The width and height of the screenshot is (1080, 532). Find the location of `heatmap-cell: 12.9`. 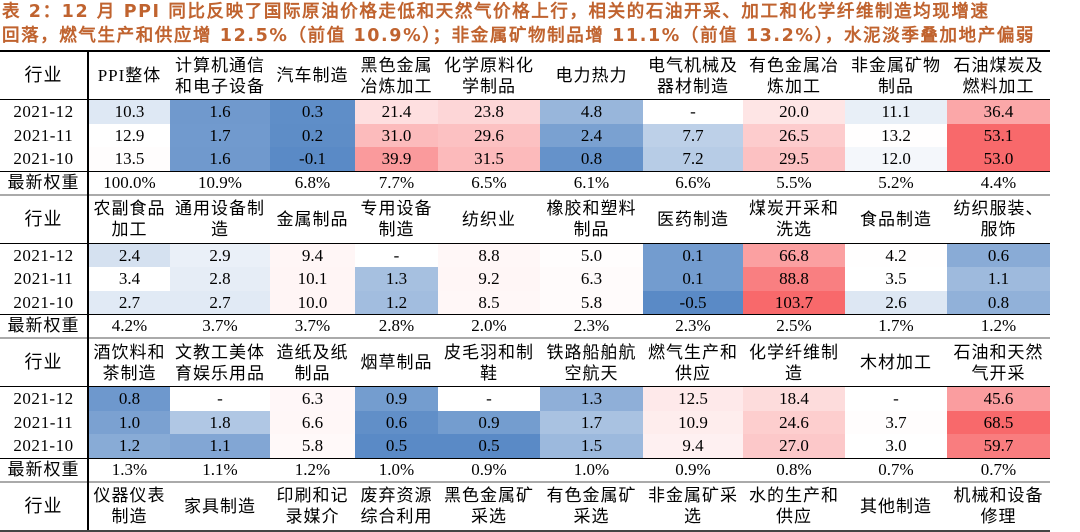

heatmap-cell: 12.9 is located at coordinates (129, 135).